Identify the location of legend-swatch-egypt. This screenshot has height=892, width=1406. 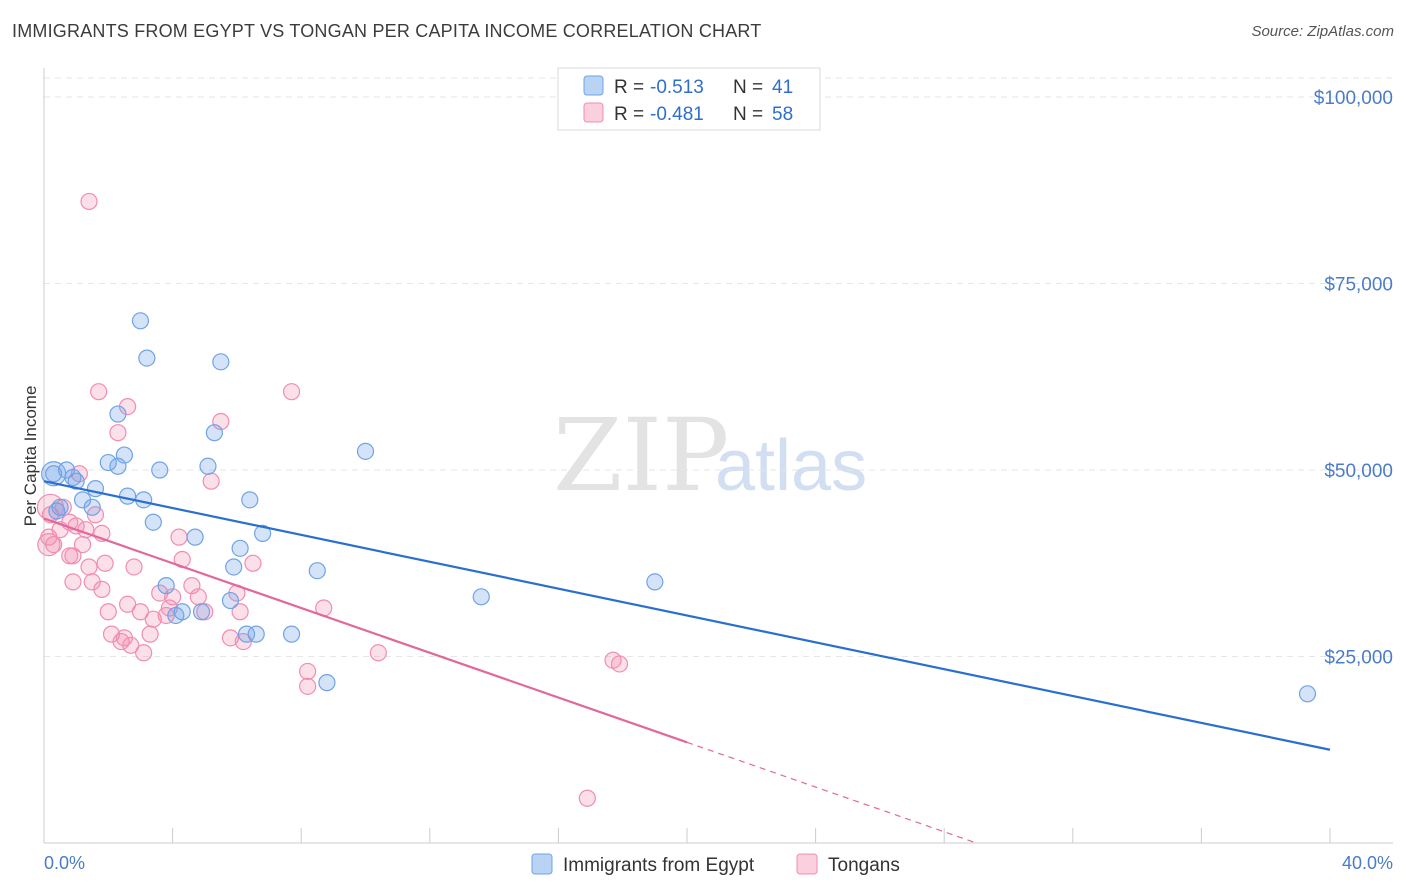
(593, 85).